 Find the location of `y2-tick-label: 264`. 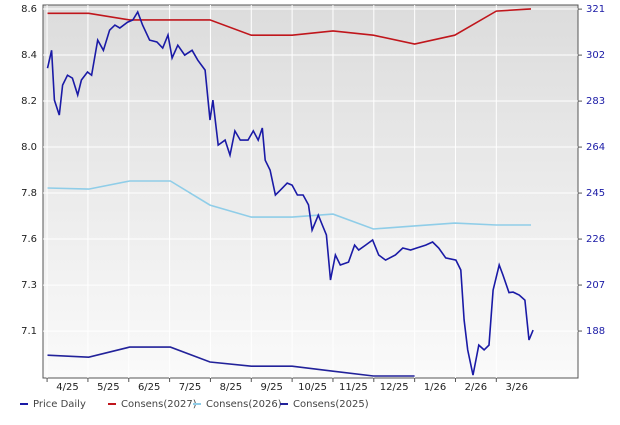

y2-tick-label: 264 is located at coordinates (595, 147).